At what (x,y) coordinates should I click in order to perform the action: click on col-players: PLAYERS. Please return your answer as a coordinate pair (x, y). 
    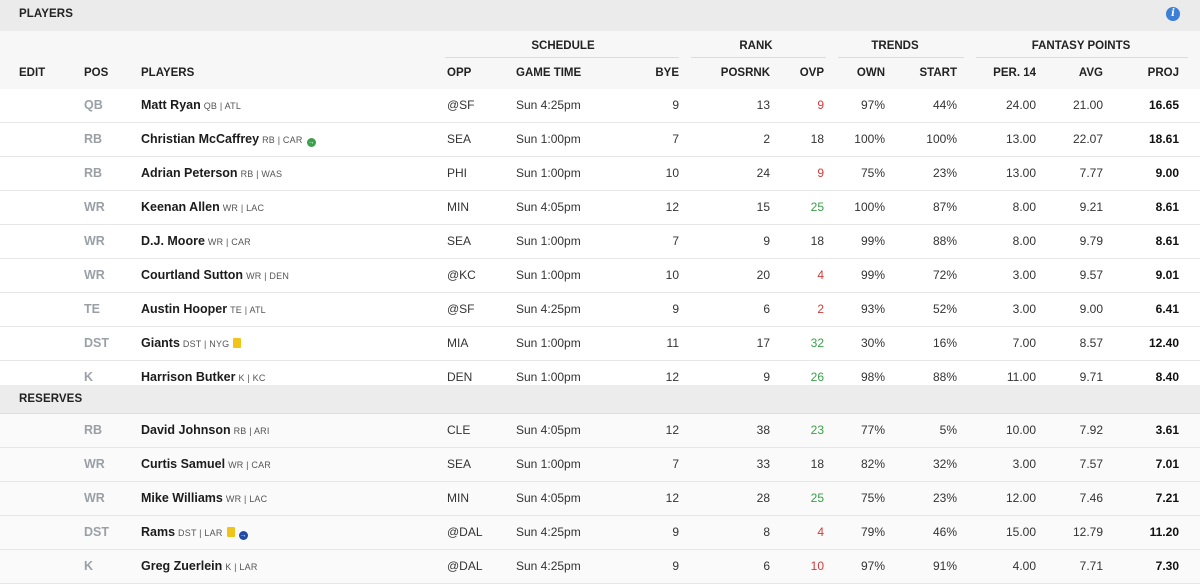
    Looking at the image, I should click on (168, 73).